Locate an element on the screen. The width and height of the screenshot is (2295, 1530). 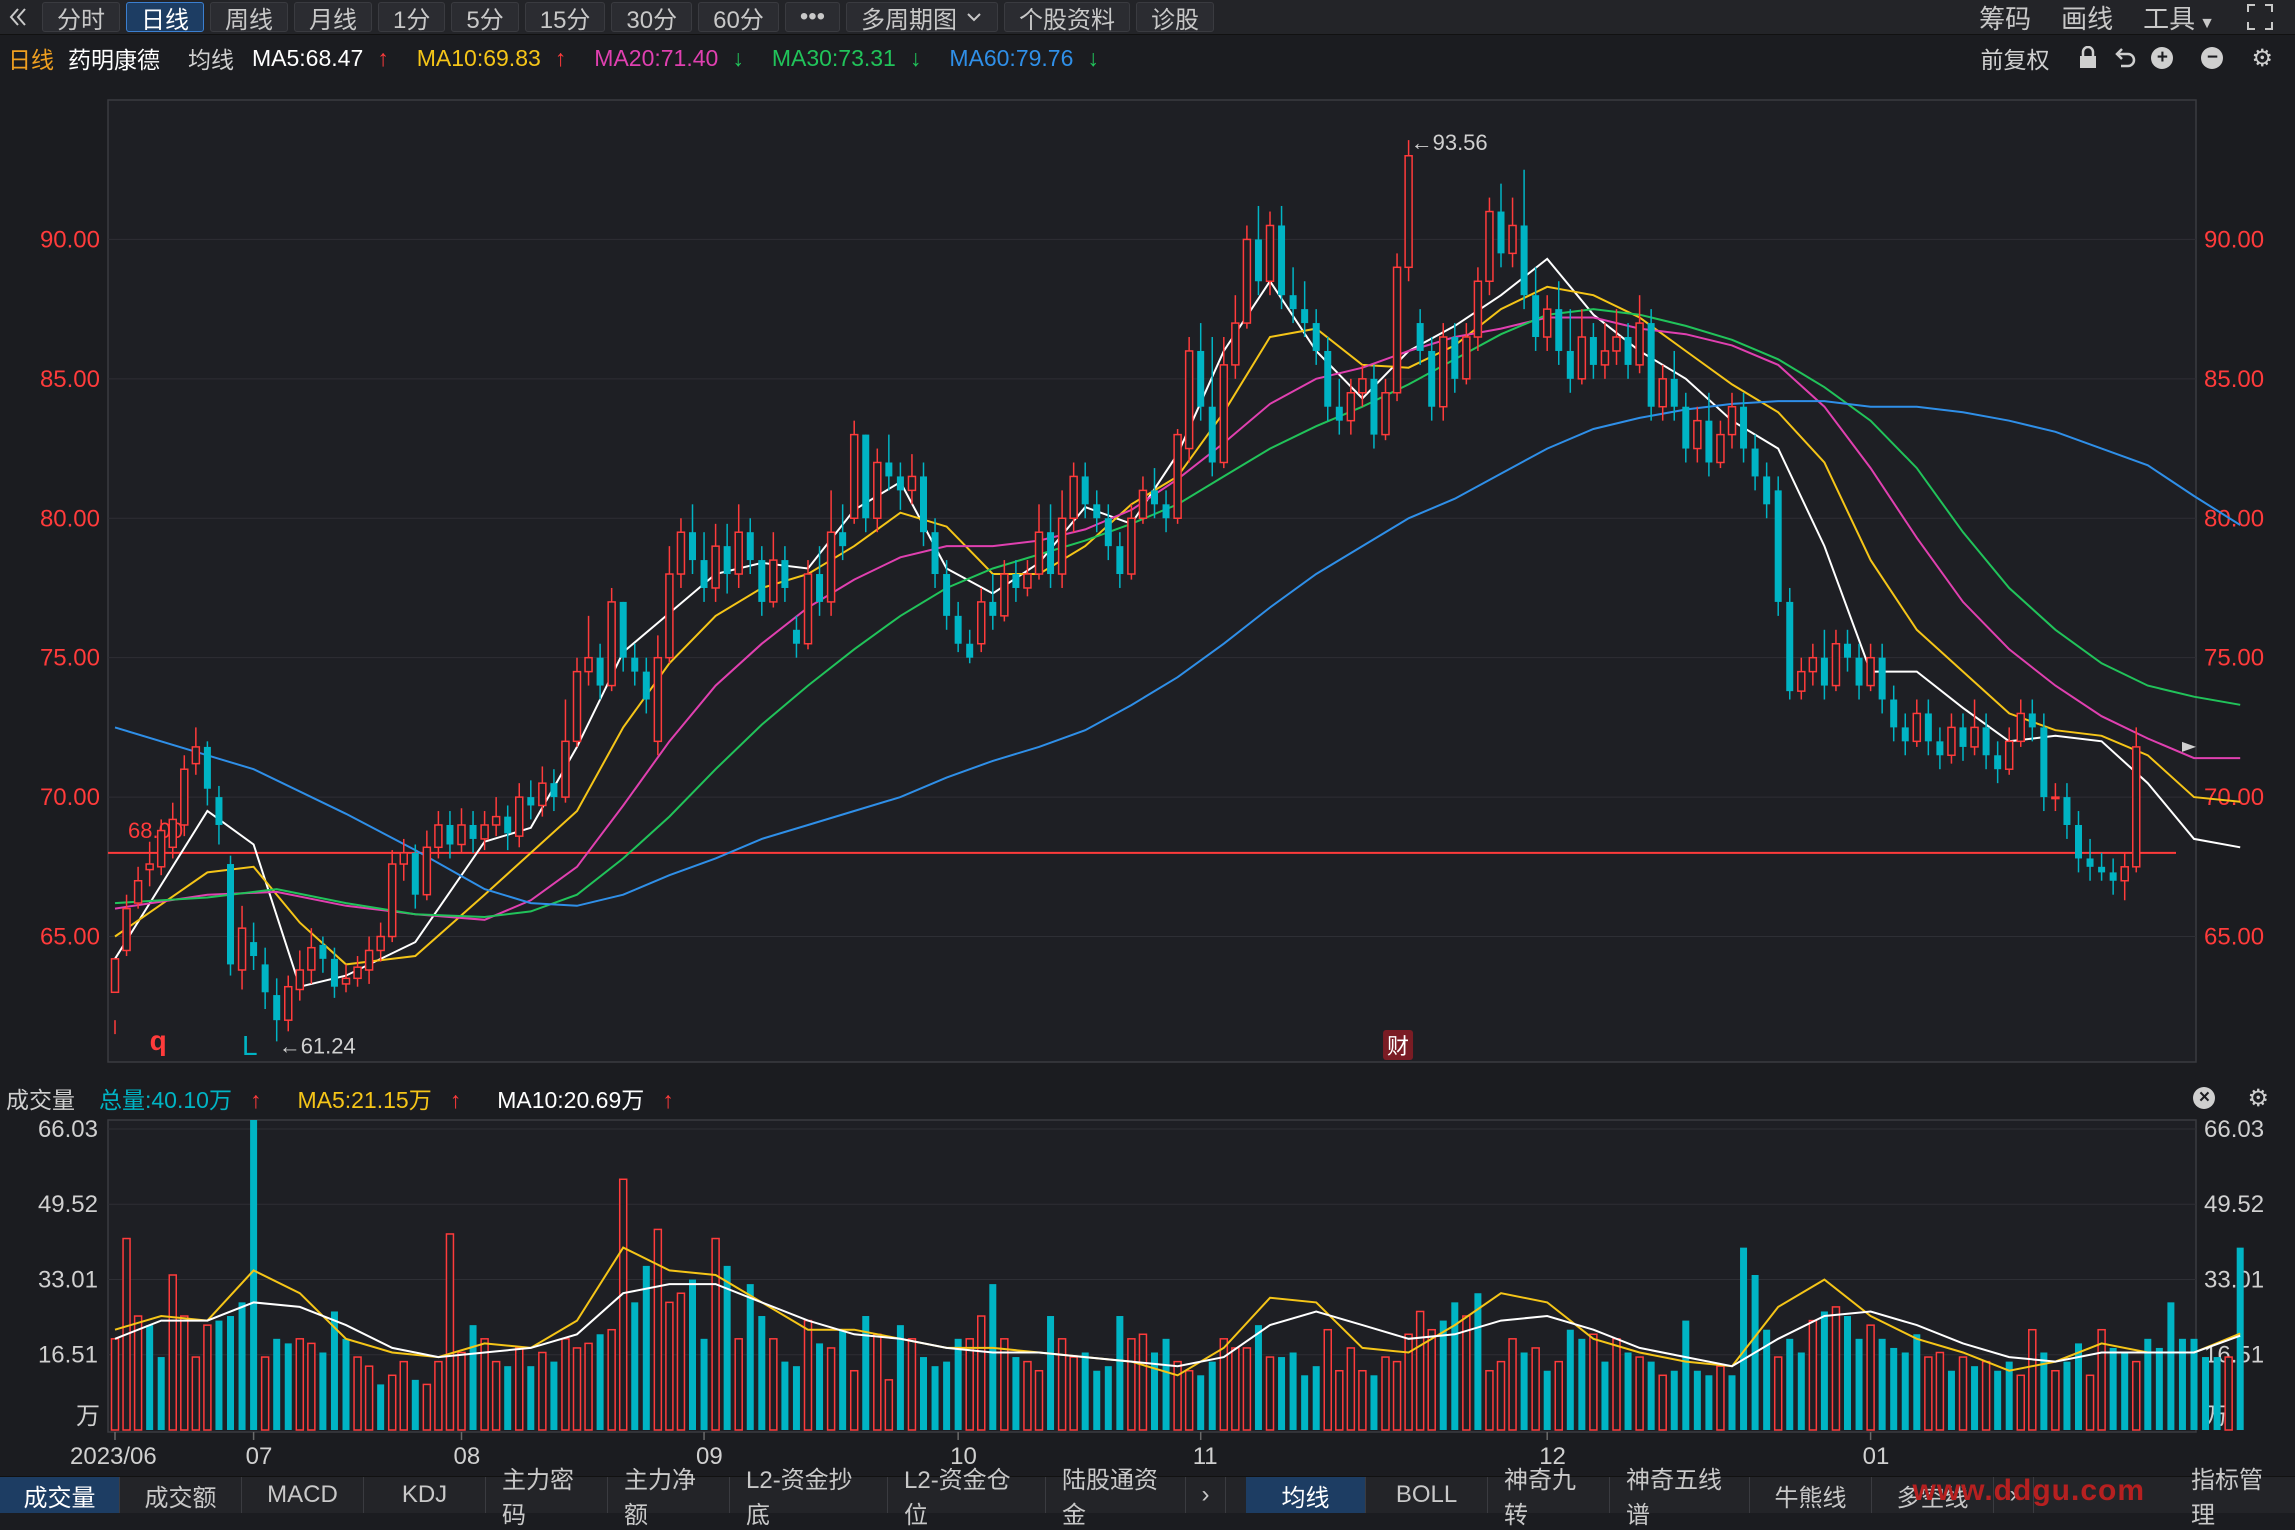
period-tab-60min: 60分 is located at coordinates (738, 18).